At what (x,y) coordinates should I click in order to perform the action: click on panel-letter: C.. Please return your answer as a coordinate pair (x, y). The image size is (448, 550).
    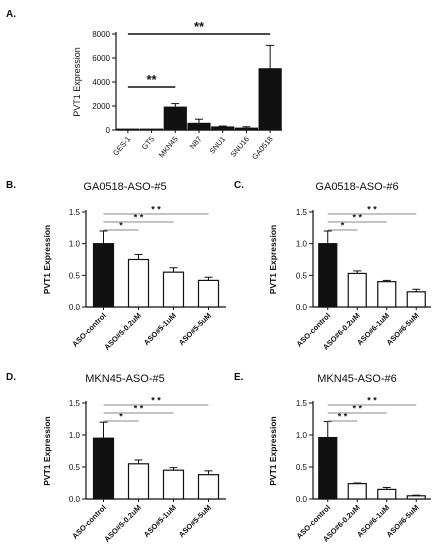
    Looking at the image, I should click on (239, 185).